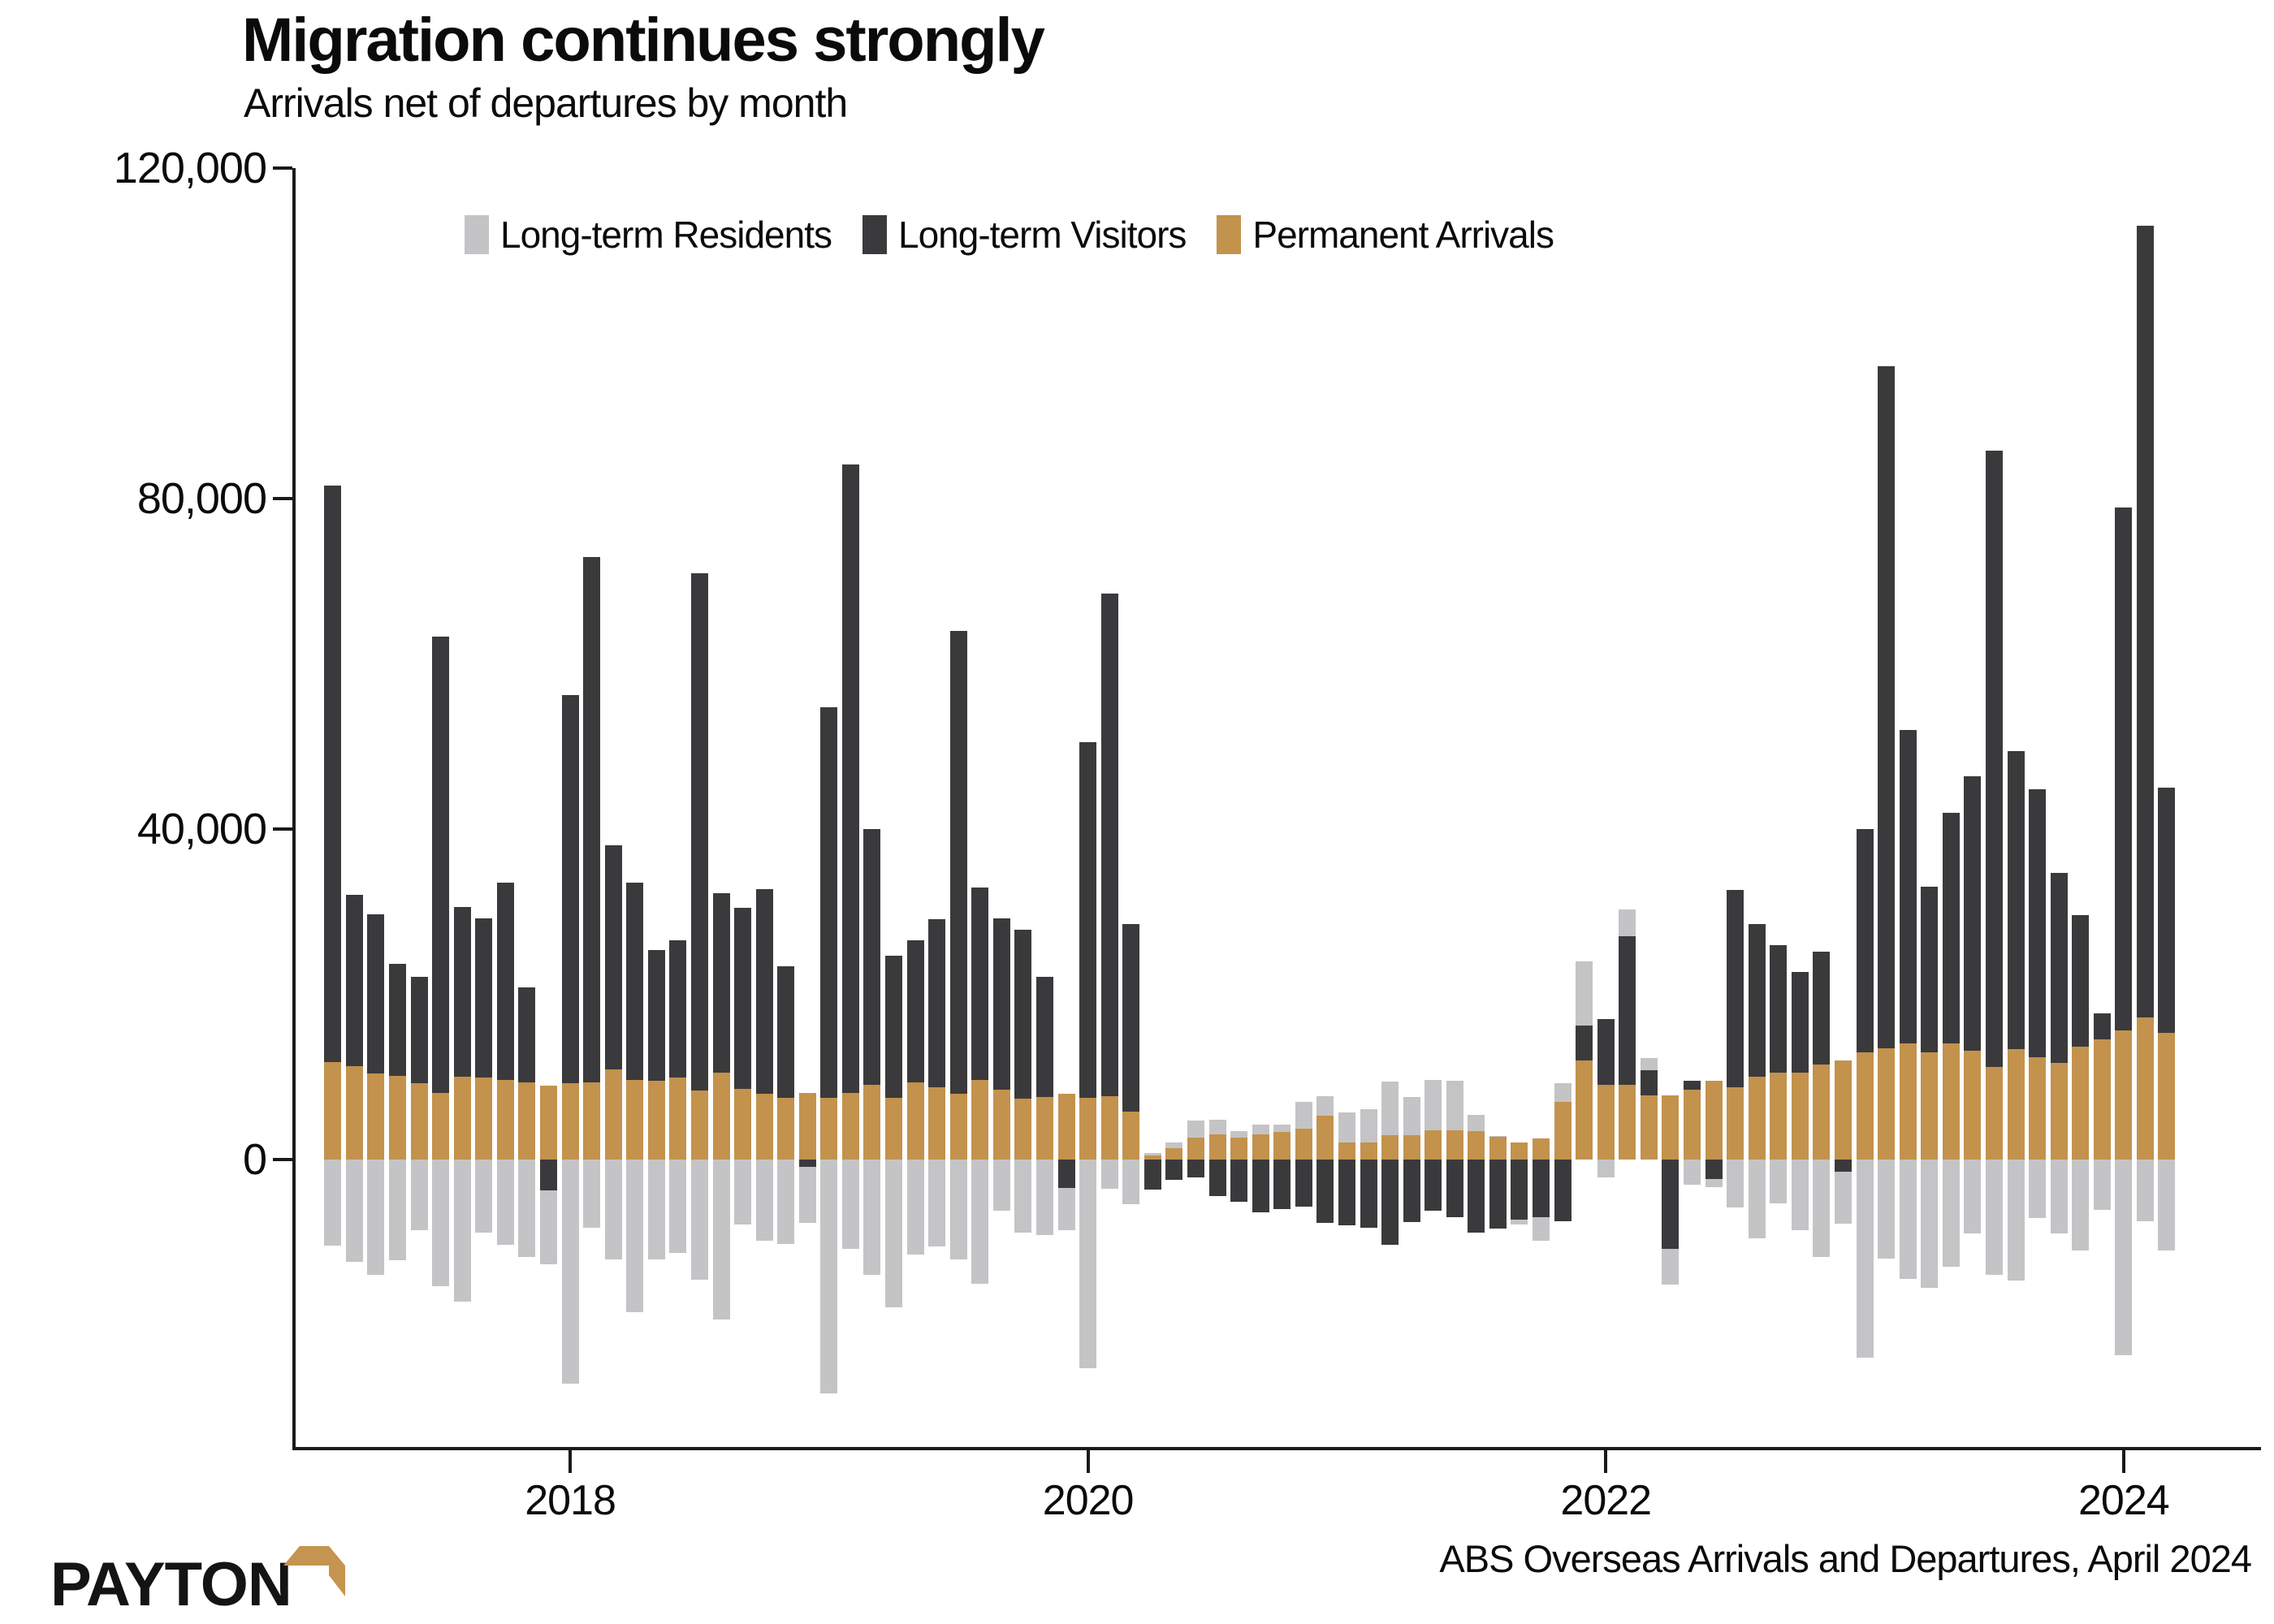 This screenshot has height=1624, width=2274. What do you see at coordinates (254, 1159) in the screenshot?
I see `y-tick-label: 0` at bounding box center [254, 1159].